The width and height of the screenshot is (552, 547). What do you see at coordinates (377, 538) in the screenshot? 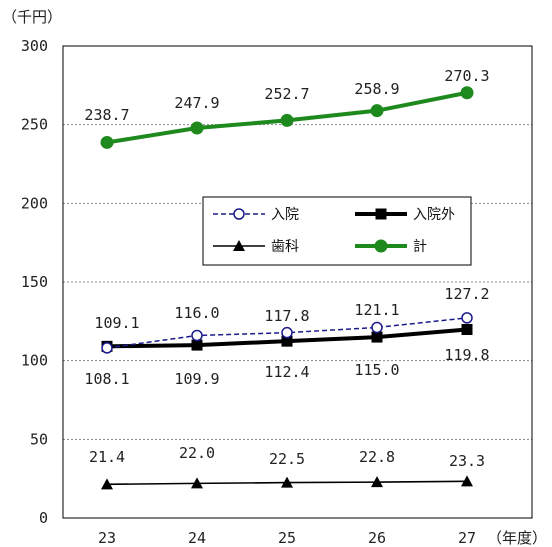
I see `x-tick-label: 26` at bounding box center [377, 538].